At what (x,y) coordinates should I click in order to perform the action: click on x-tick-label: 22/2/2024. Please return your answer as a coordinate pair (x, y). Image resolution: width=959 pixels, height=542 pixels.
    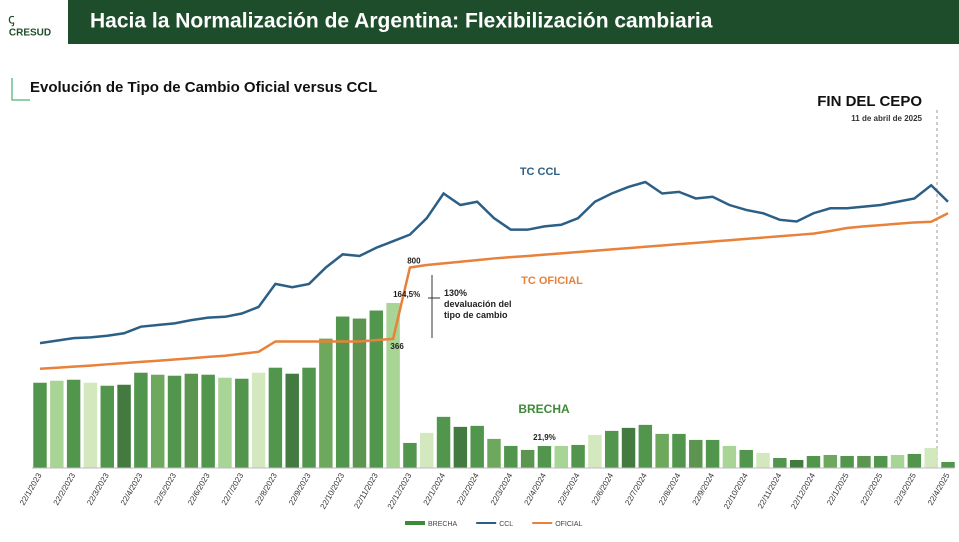
    Looking at the image, I should click on (468, 489).